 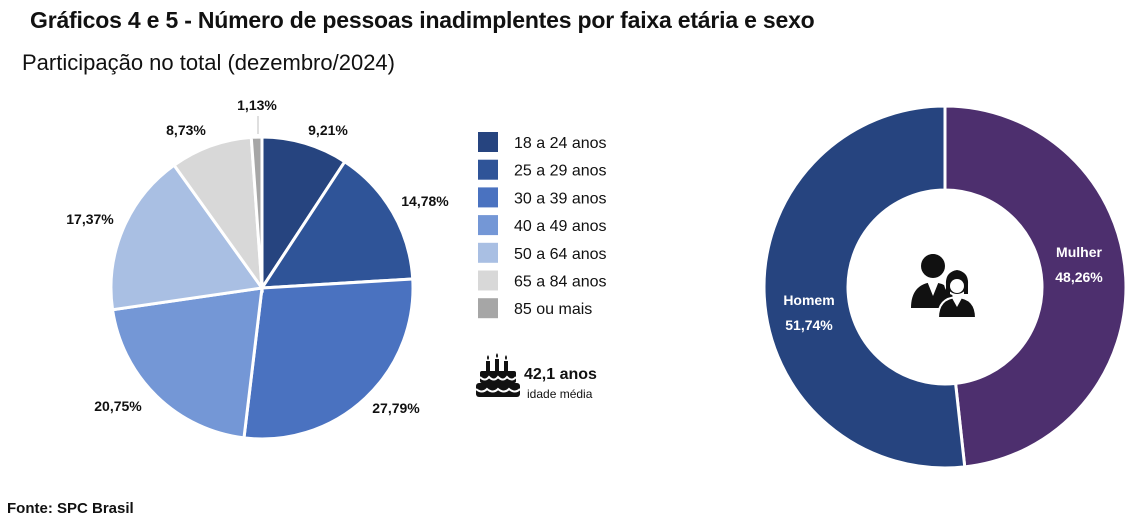 I want to click on legend-swatch-65-a-84-anos, so click(x=488, y=280).